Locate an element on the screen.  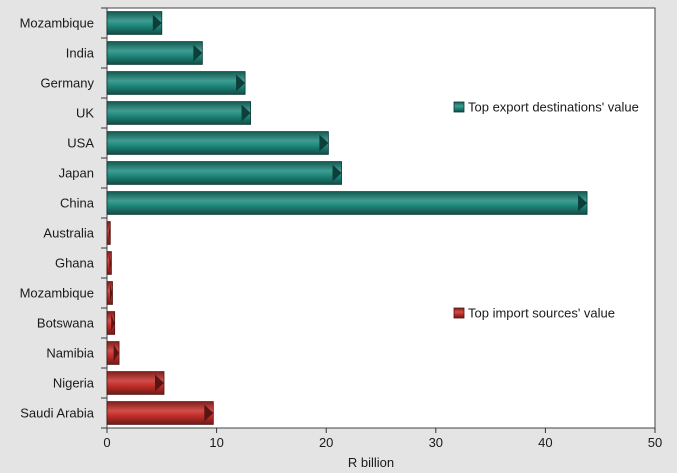
bar-china is located at coordinates (347, 203).